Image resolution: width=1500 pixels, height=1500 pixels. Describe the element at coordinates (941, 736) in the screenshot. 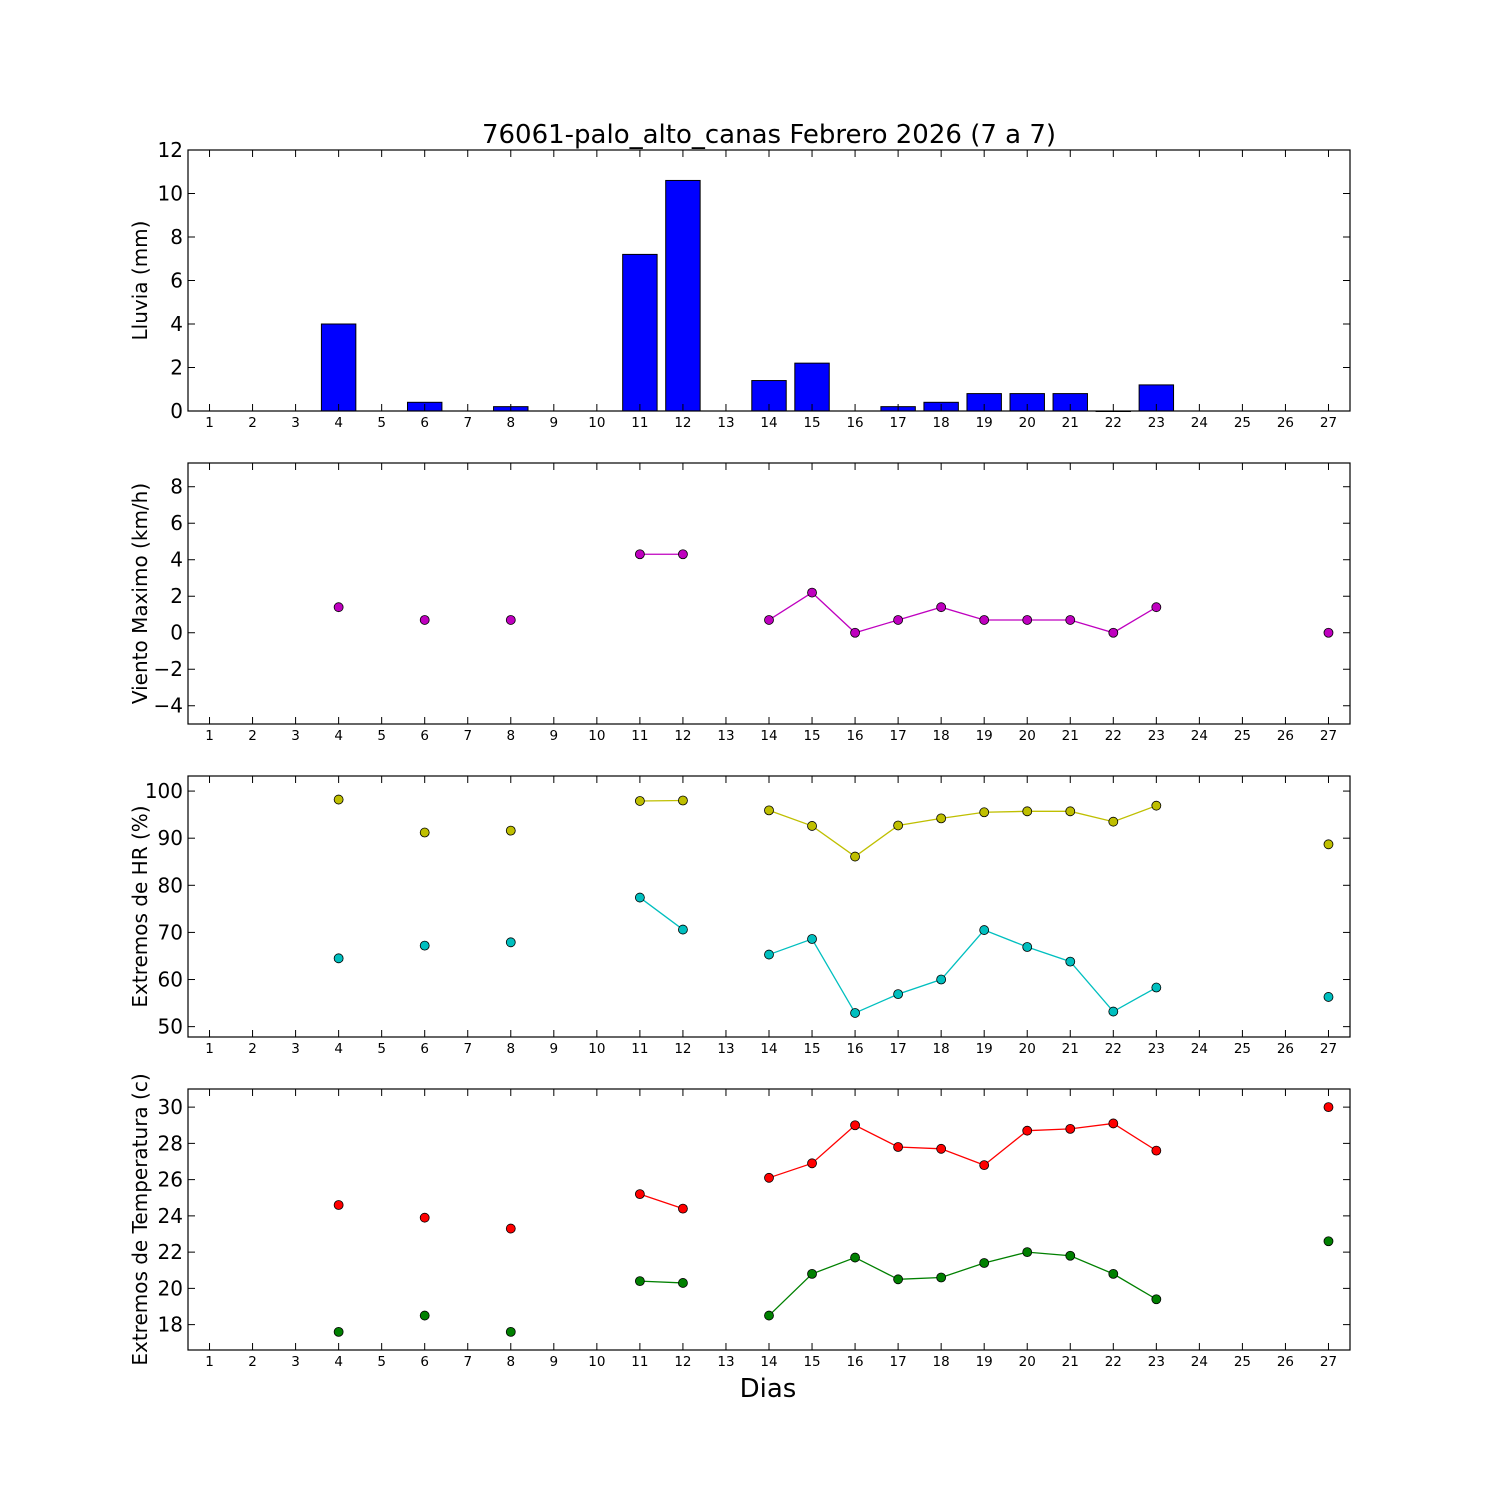

I see `x-tick-label: 18` at that location.